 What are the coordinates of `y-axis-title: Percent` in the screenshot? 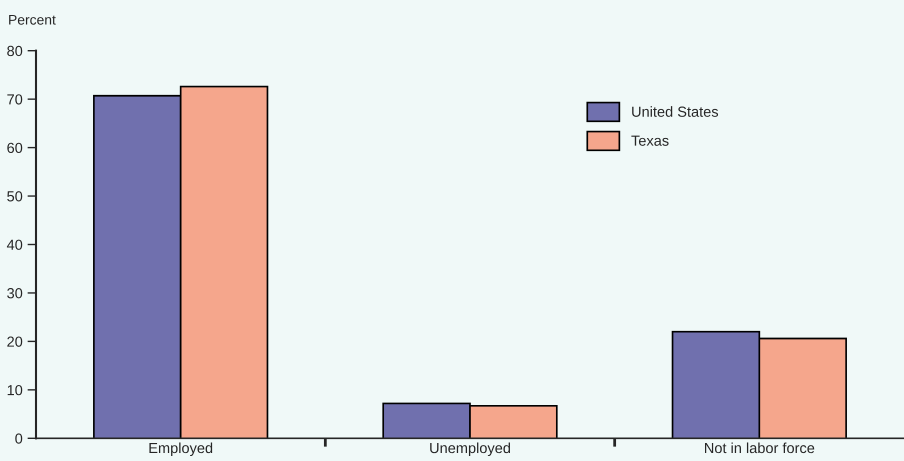 It's located at (32, 20).